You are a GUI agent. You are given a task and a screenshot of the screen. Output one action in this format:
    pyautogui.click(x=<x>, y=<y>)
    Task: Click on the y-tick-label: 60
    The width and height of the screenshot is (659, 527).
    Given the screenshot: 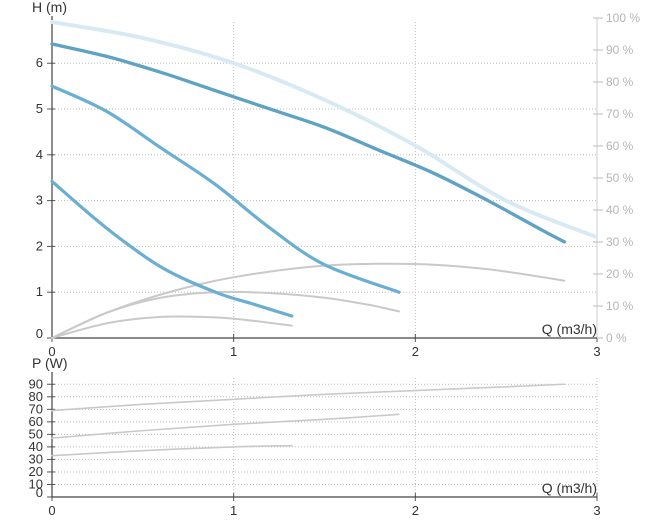 What is the action you would take?
    pyautogui.click(x=36, y=421)
    